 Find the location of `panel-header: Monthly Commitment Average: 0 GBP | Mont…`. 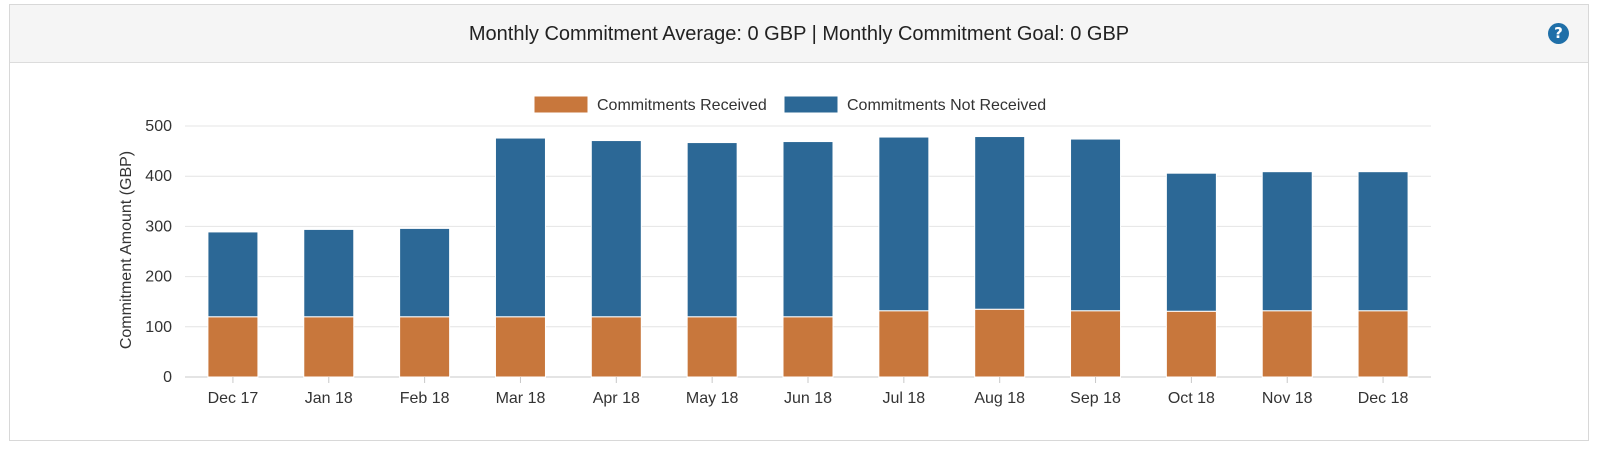

panel-header: Monthly Commitment Average: 0 GBP | Mont… is located at coordinates (799, 34).